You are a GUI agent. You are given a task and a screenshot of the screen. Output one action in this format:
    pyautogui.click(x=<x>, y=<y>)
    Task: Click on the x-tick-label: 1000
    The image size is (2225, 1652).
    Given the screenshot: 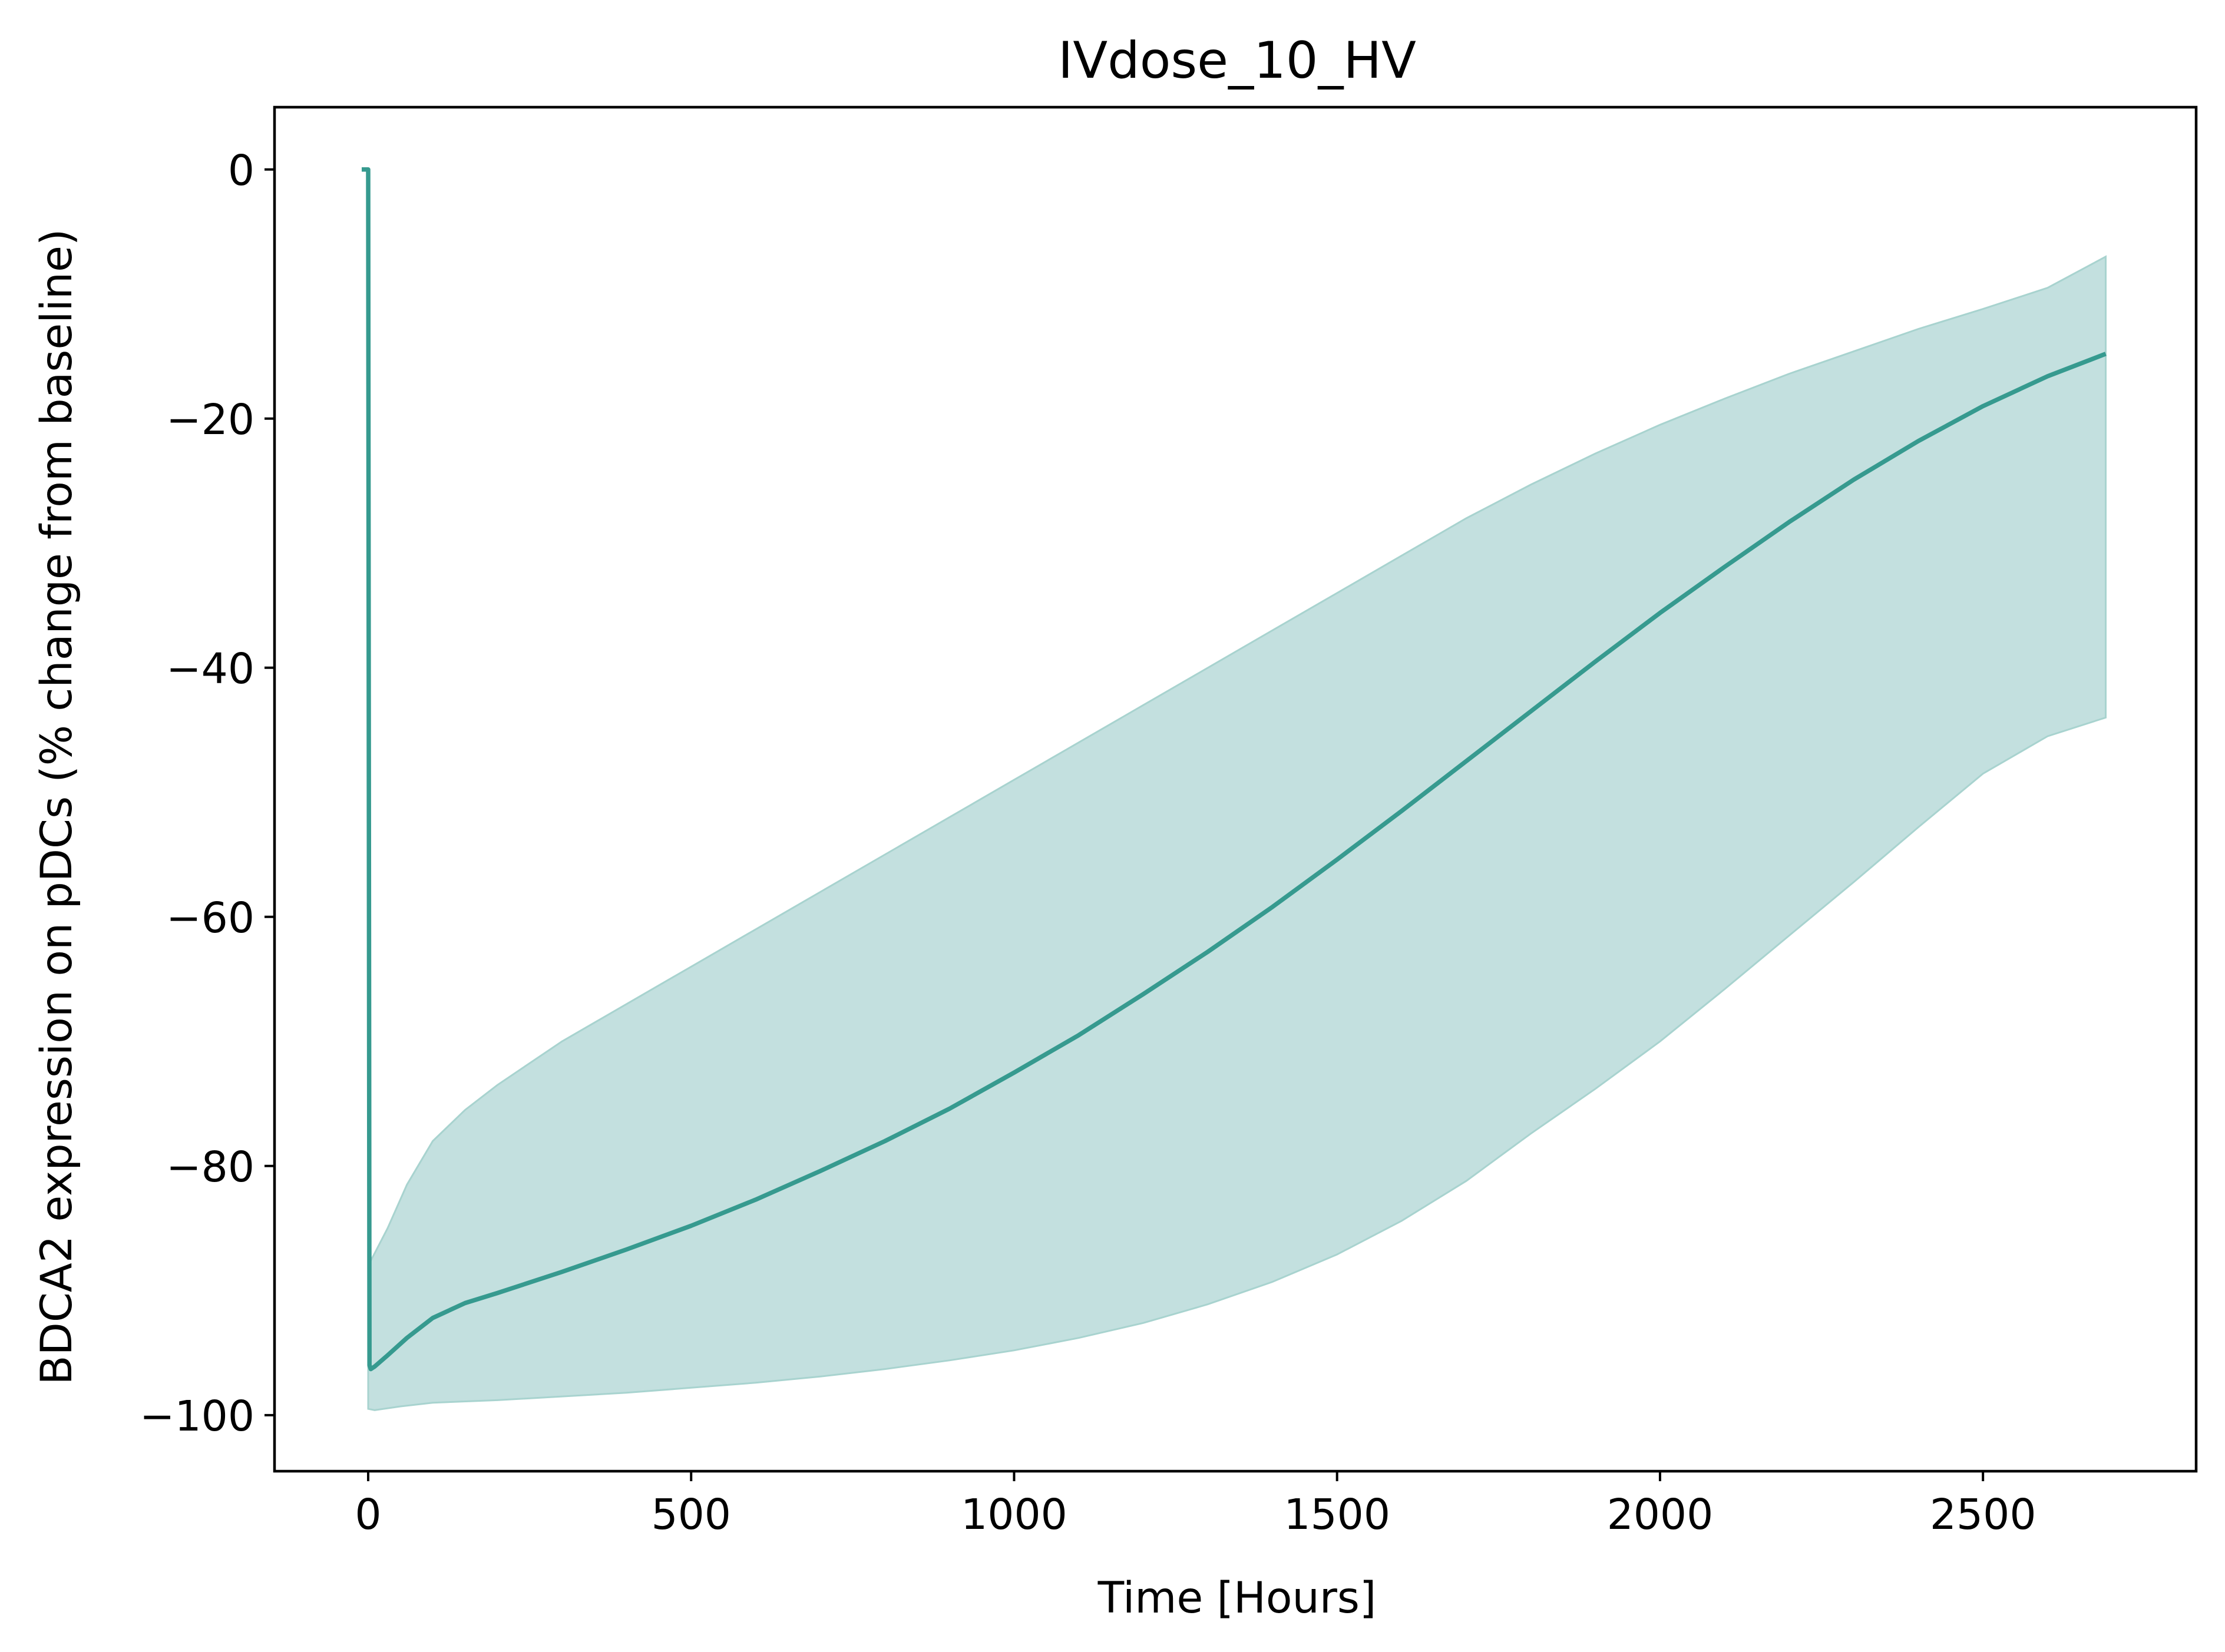 What is the action you would take?
    pyautogui.click(x=1014, y=1514)
    